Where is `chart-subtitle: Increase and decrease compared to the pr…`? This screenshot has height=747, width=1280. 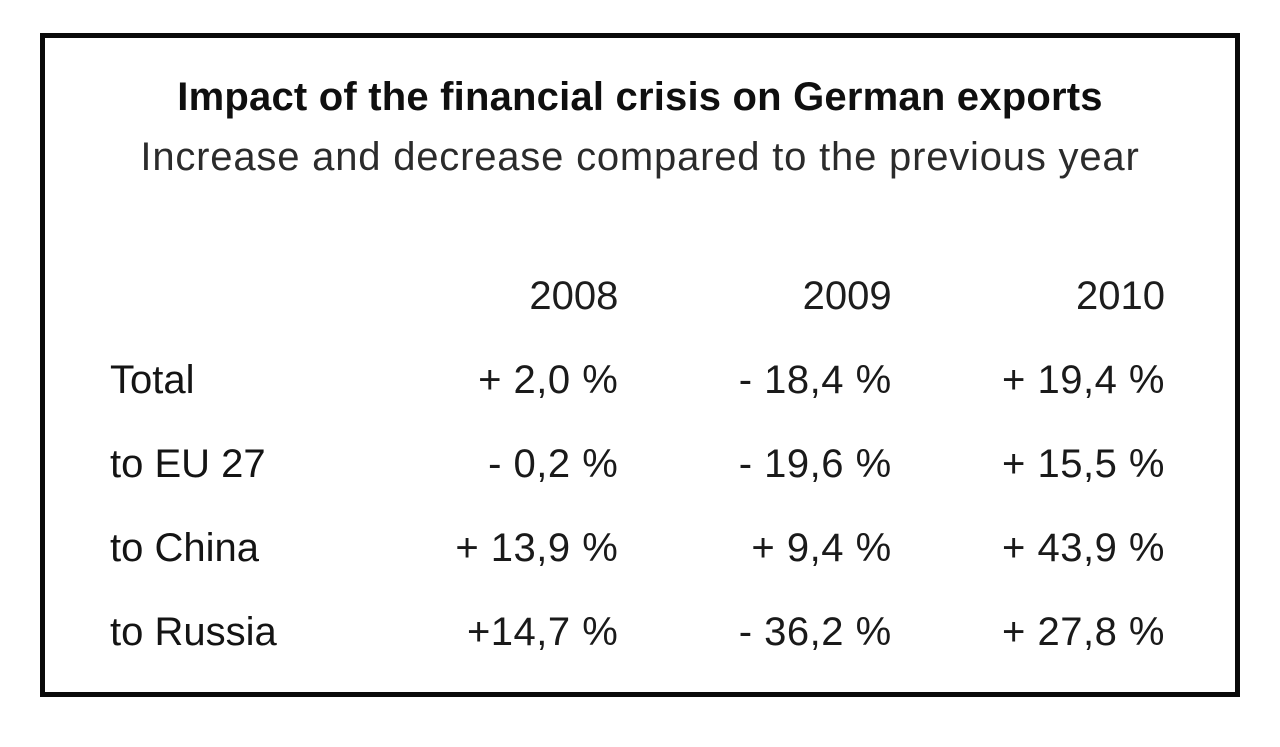 chart-subtitle: Increase and decrease compared to the pr… is located at coordinates (640, 157).